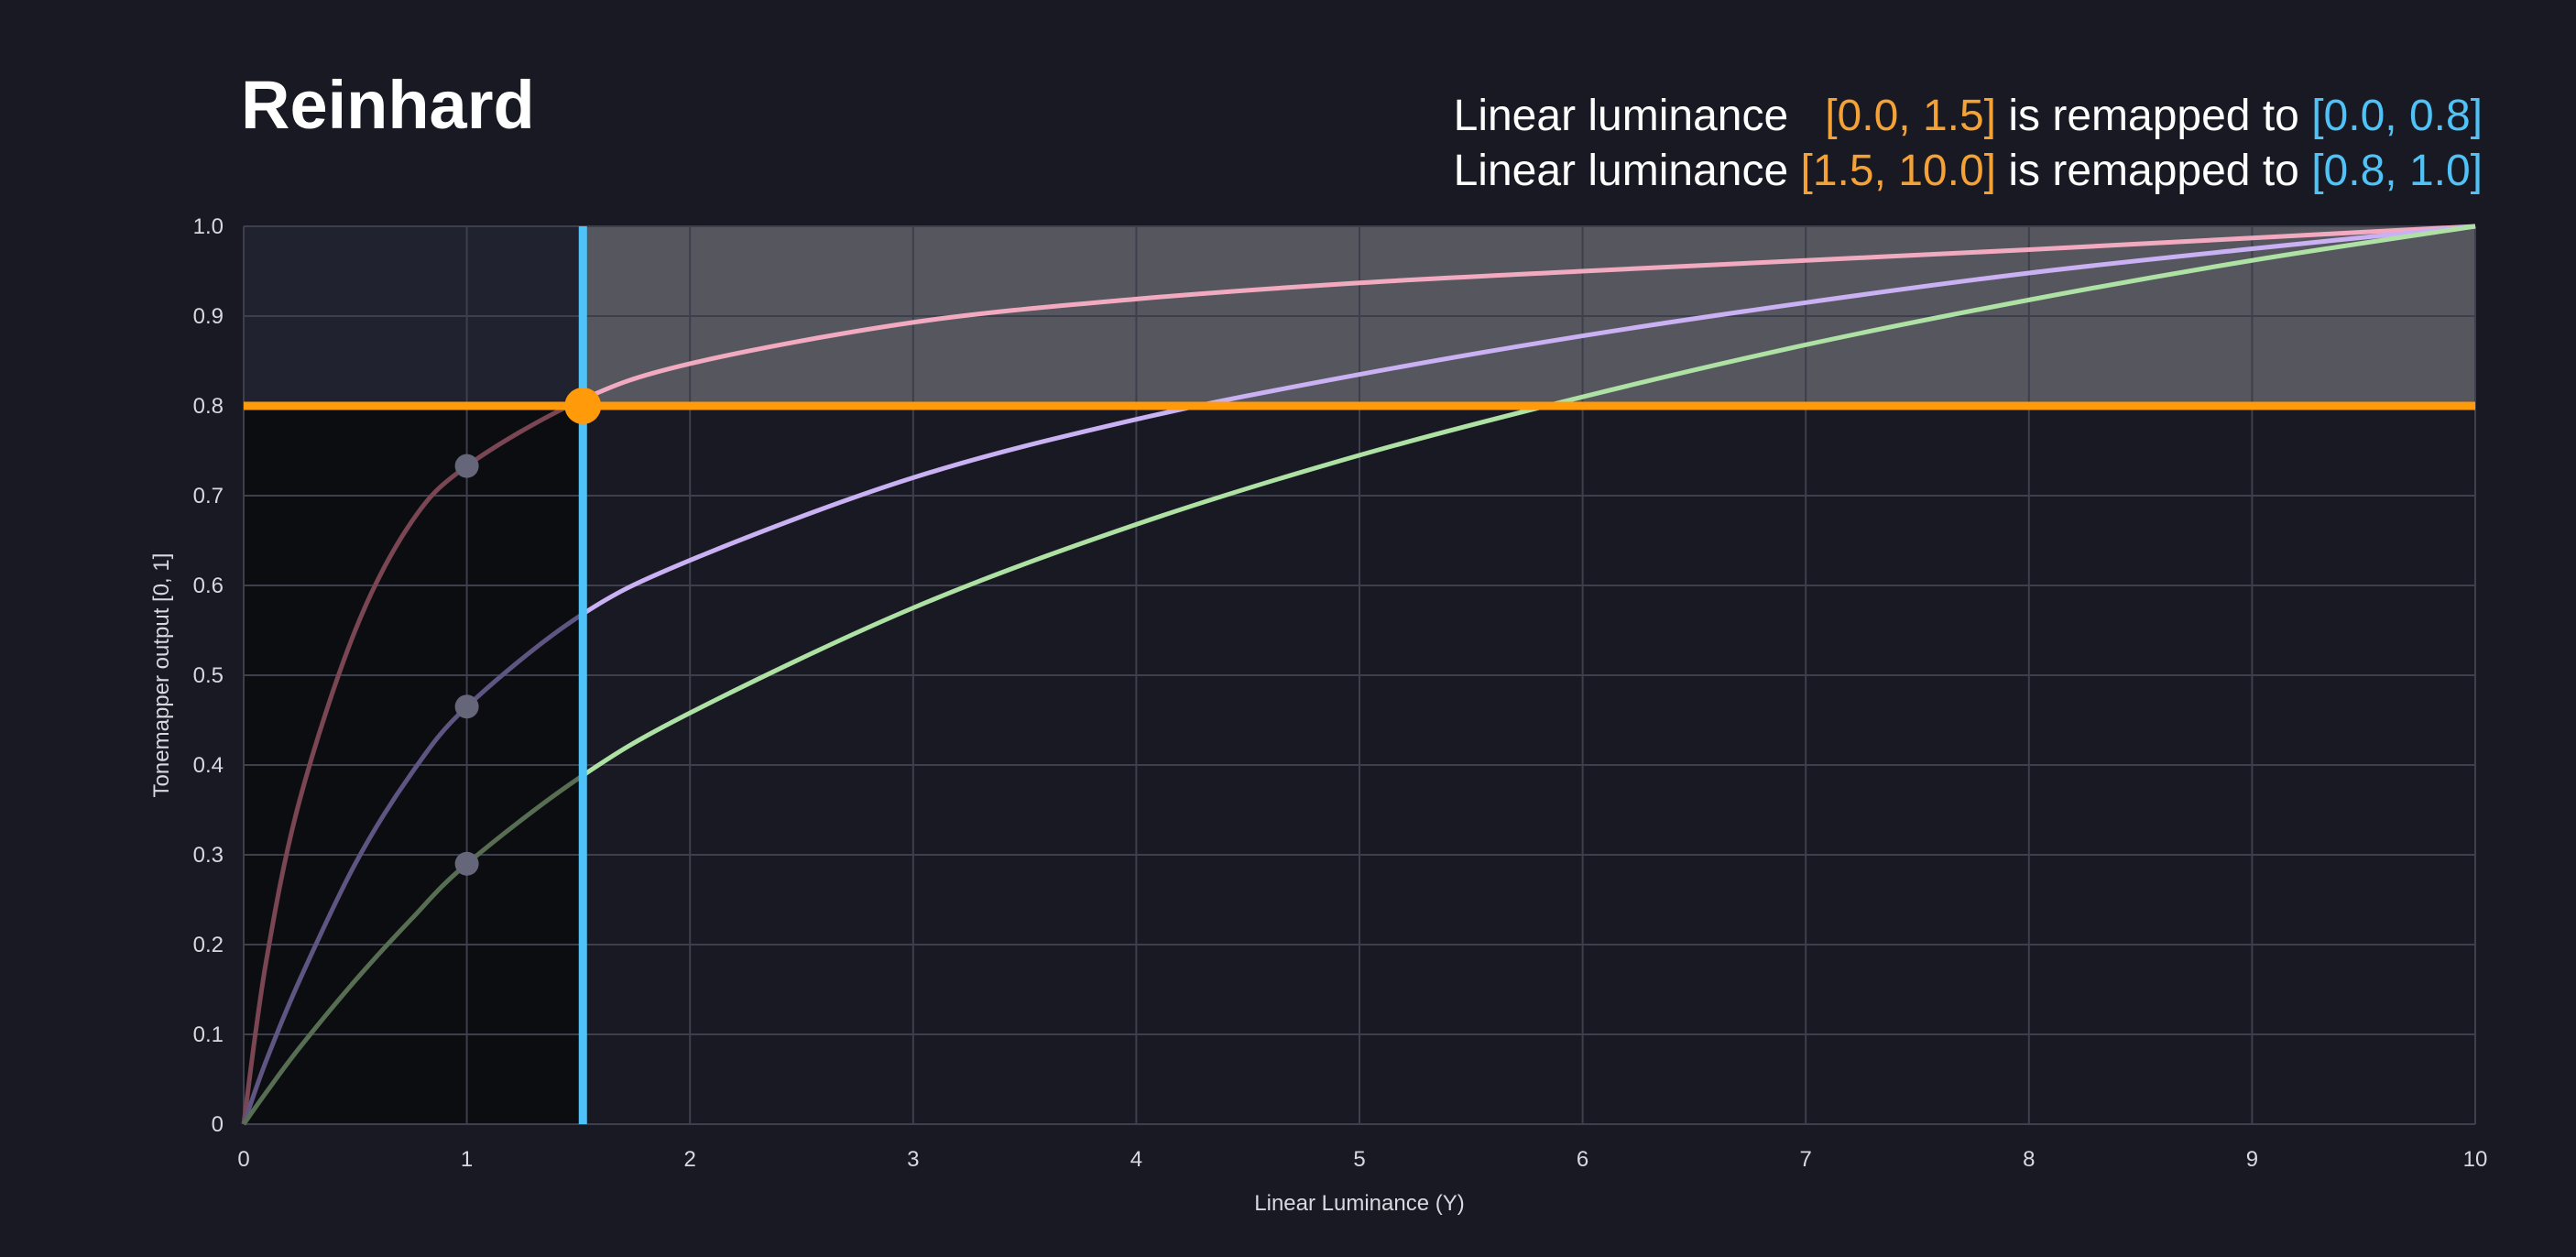  I want to click on x-tick-label-8: 8, so click(2029, 1159).